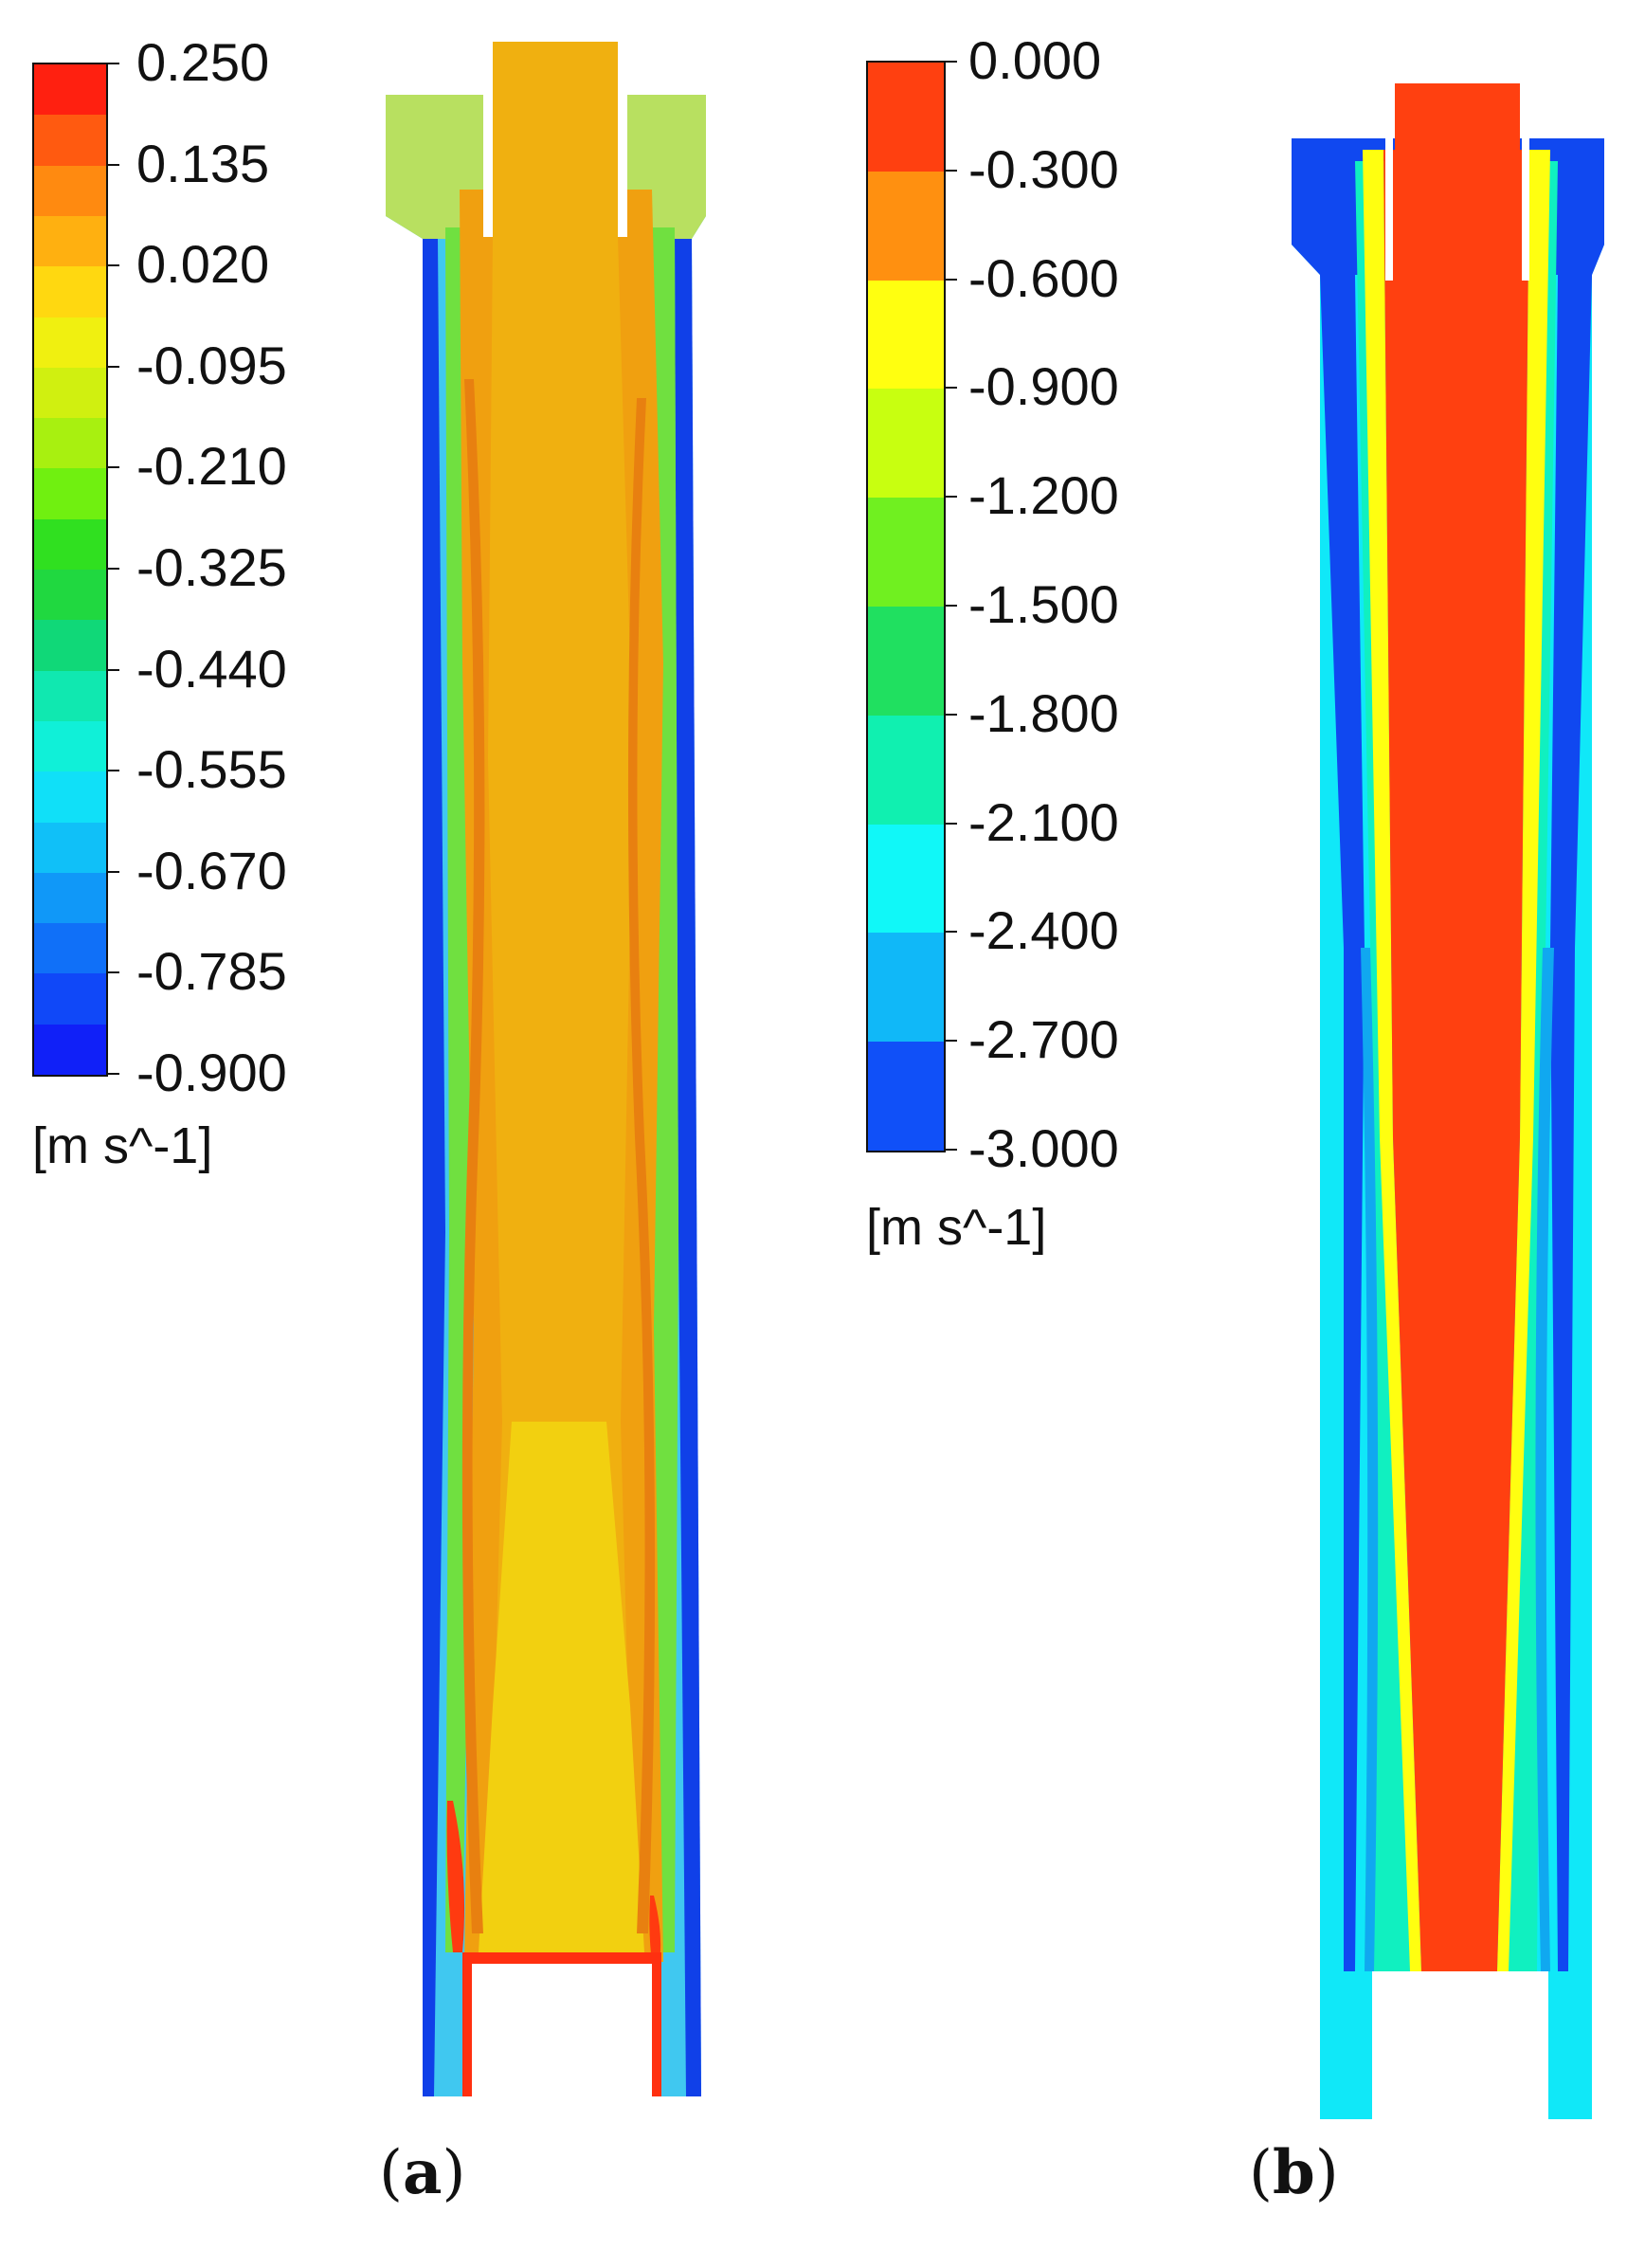 The width and height of the screenshot is (1645, 2268). What do you see at coordinates (1043, 496) in the screenshot?
I see `colorbar-tick-label: -1.200` at bounding box center [1043, 496].